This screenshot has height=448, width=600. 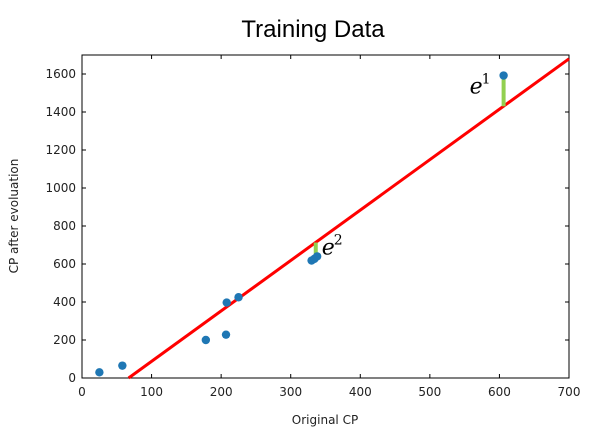 I want to click on y-tick-label: 600, so click(x=64, y=264).